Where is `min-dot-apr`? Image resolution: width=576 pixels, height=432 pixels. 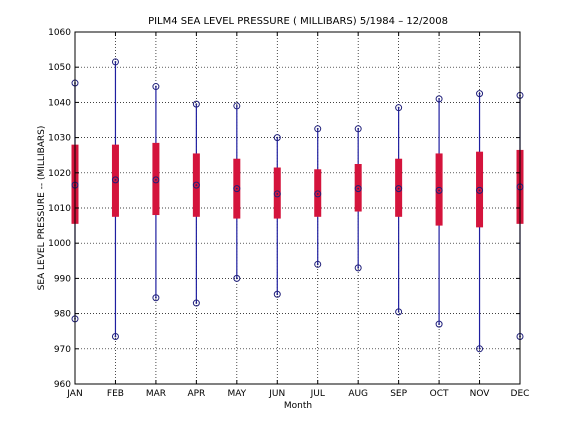 min-dot-apr is located at coordinates (196, 303).